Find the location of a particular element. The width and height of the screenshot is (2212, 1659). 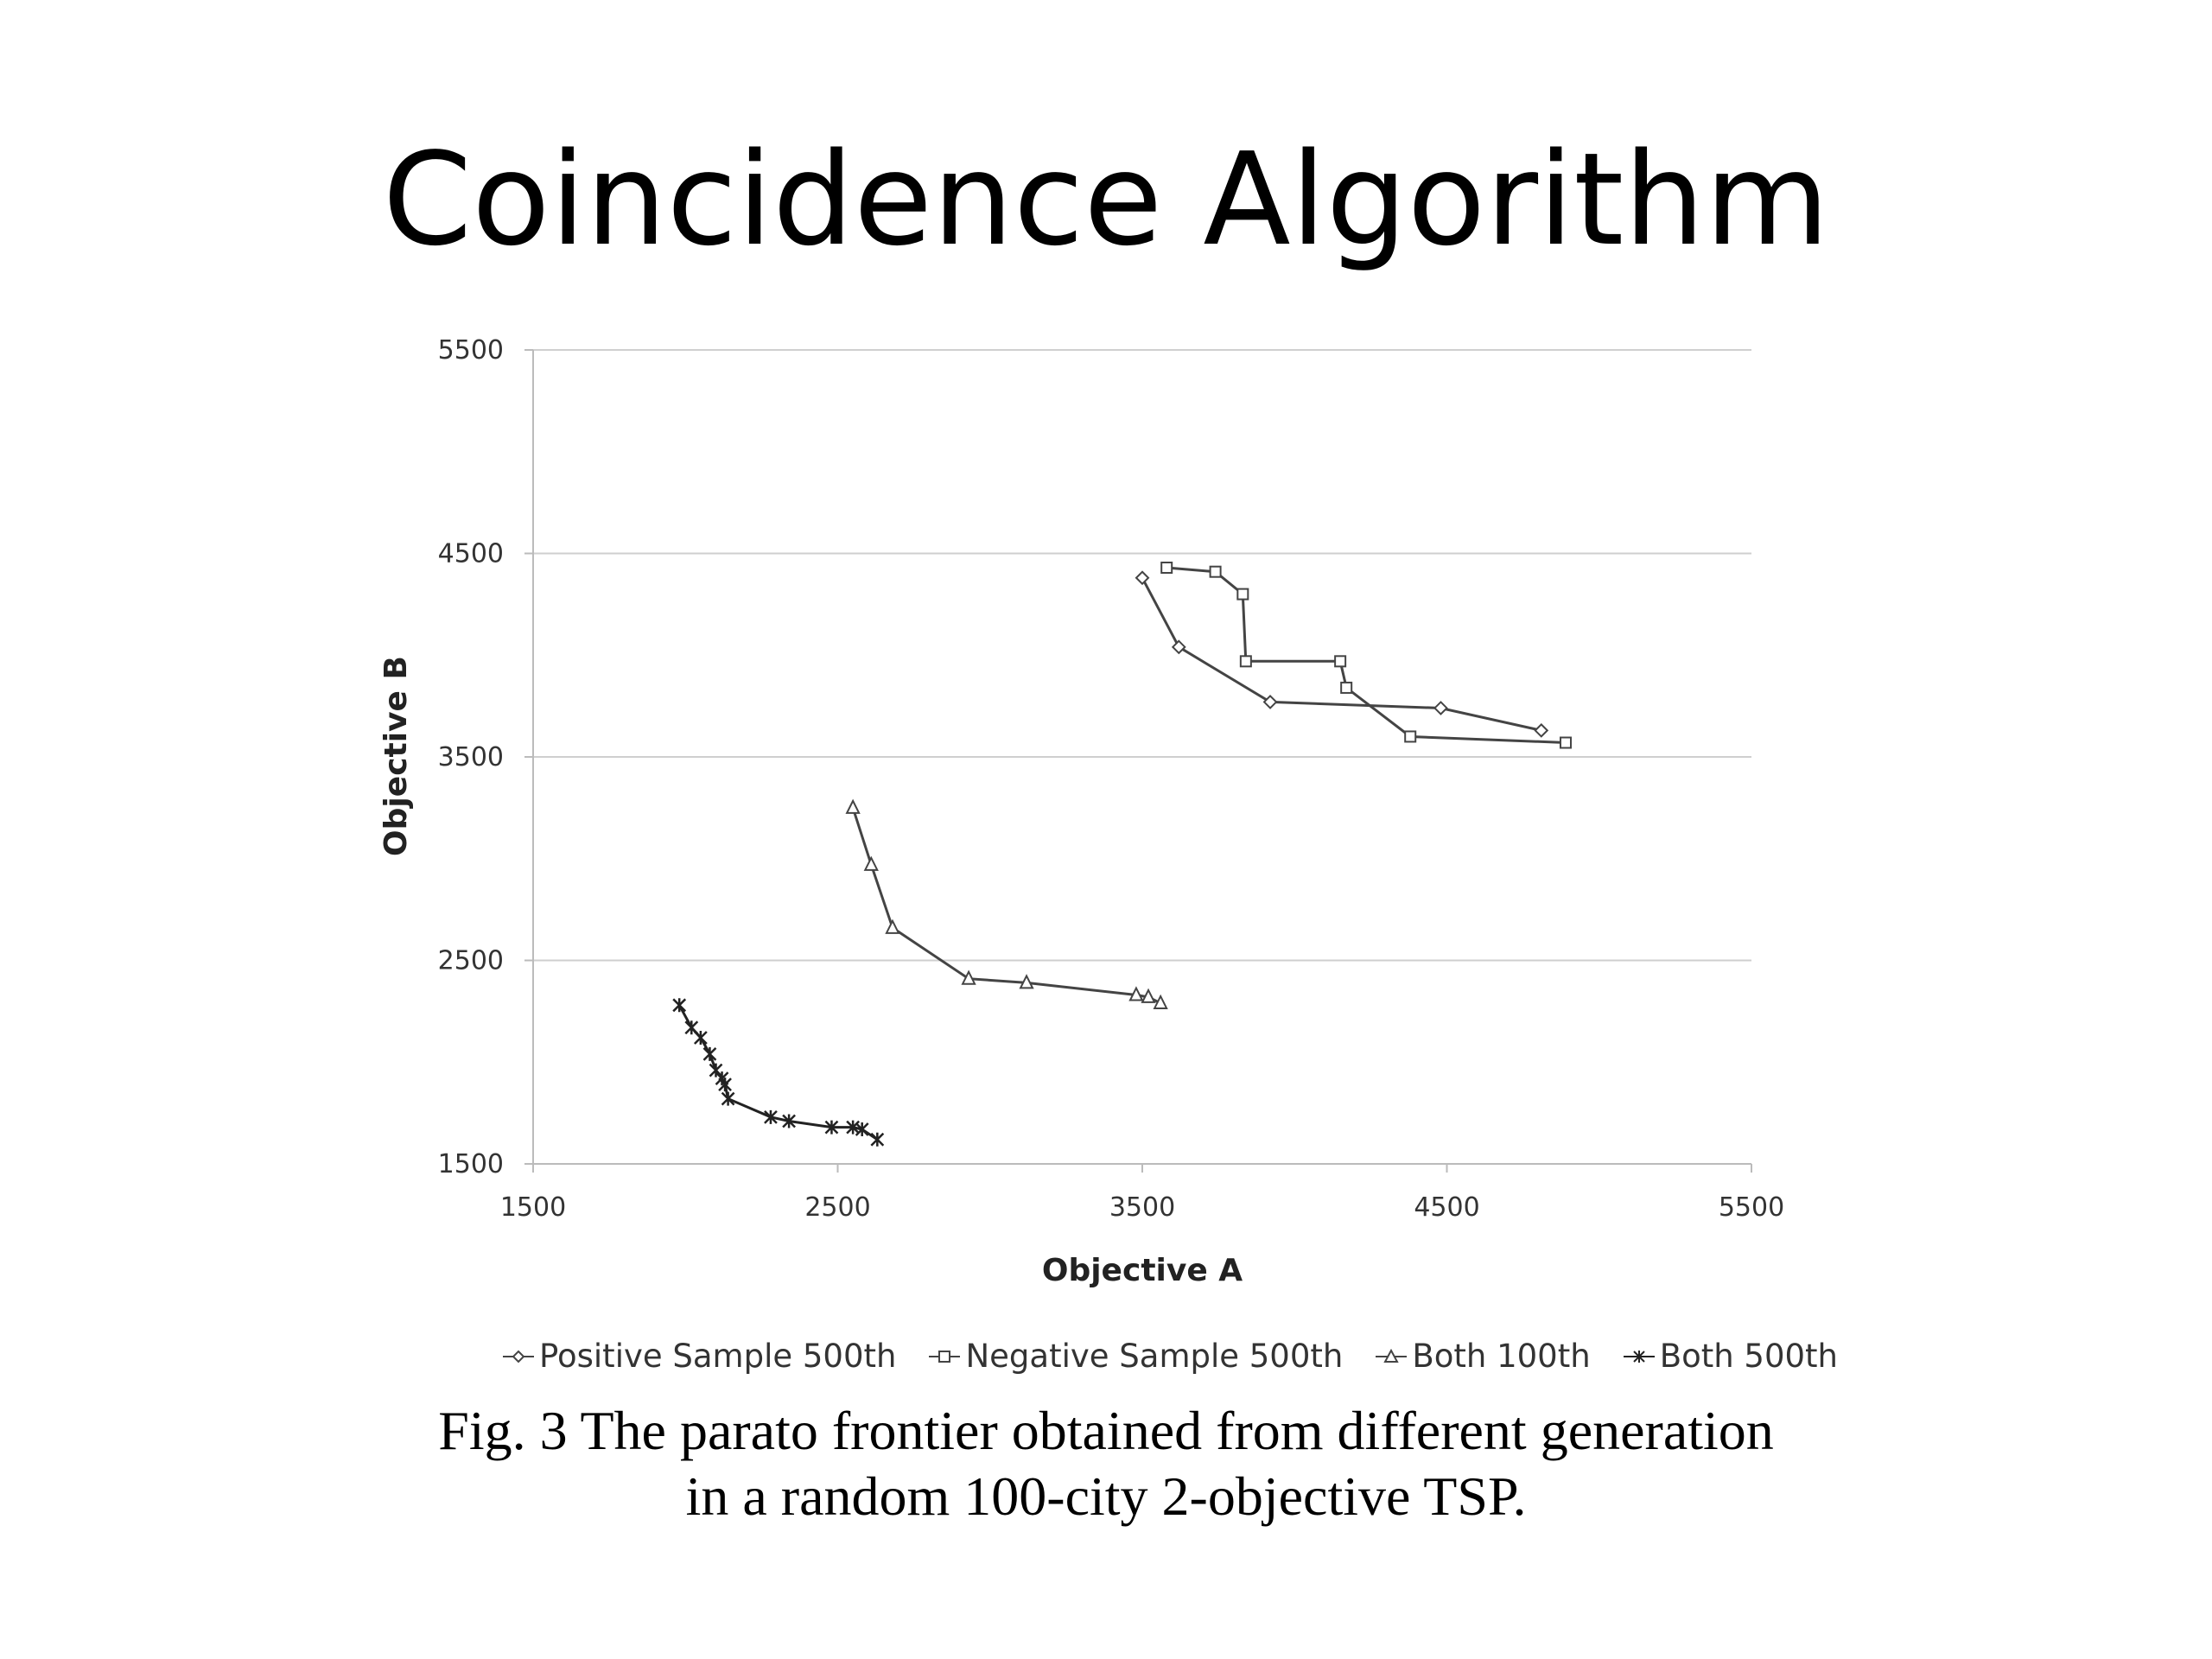

x-tick-label: 2500 is located at coordinates (837, 1207).